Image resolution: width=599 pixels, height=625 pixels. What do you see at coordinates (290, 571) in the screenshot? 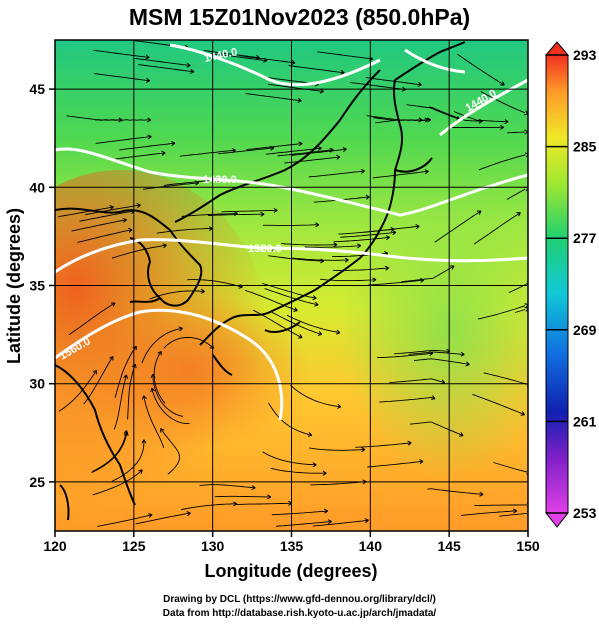
I see `x-axis-title: Longitude (degrees)` at bounding box center [290, 571].